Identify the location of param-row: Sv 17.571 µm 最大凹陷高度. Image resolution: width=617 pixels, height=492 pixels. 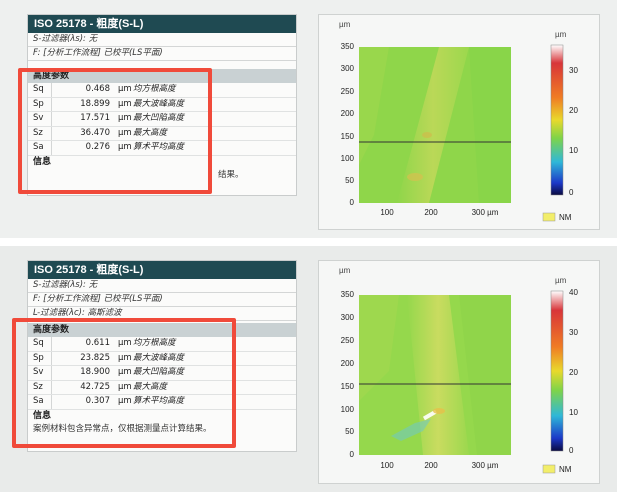
(162, 119).